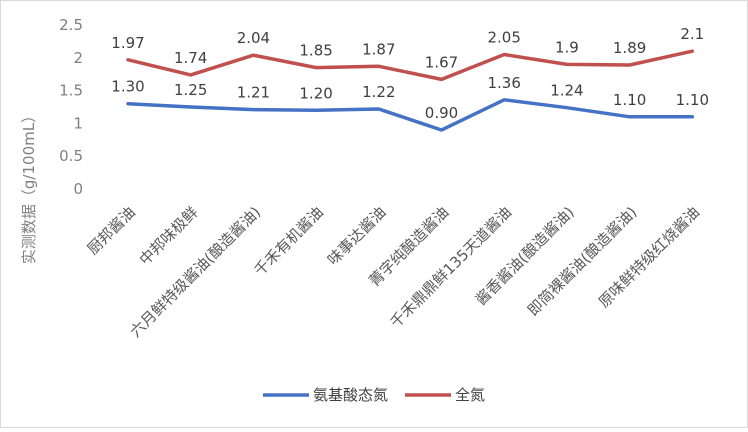 The image size is (748, 432). I want to click on series-lines, so click(410, 90).